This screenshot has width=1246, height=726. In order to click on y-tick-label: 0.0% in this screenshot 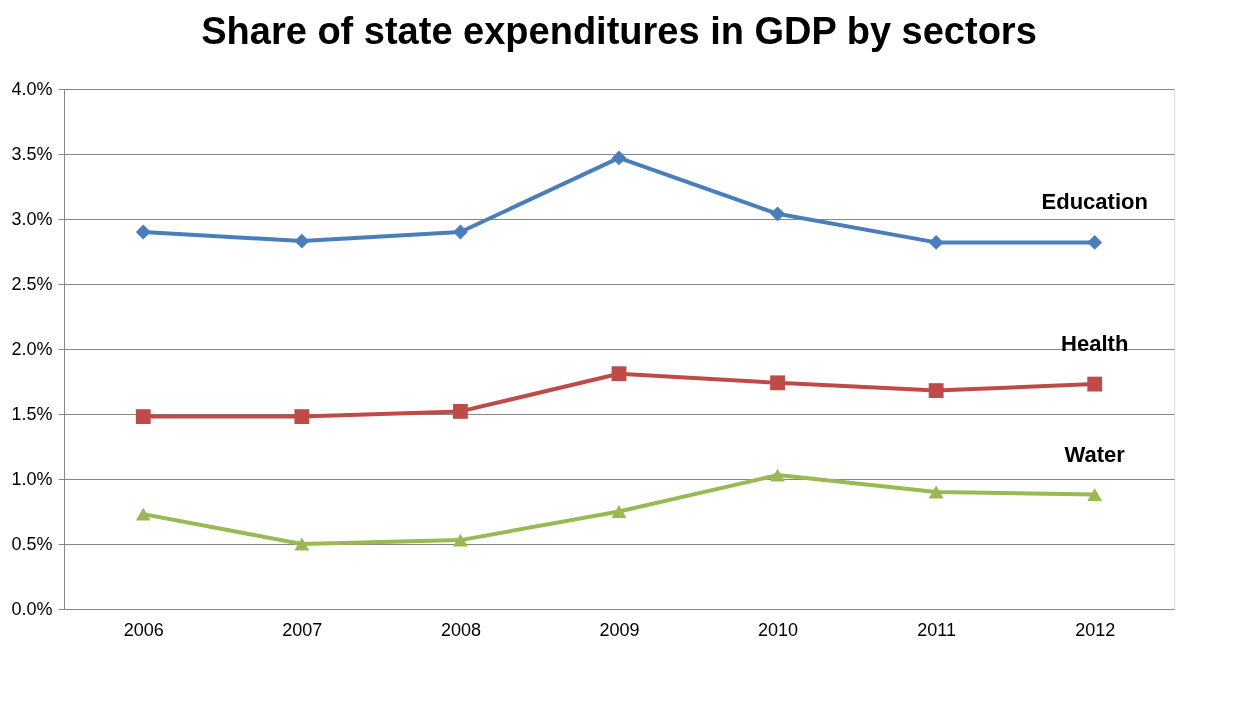, I will do `click(32, 608)`.